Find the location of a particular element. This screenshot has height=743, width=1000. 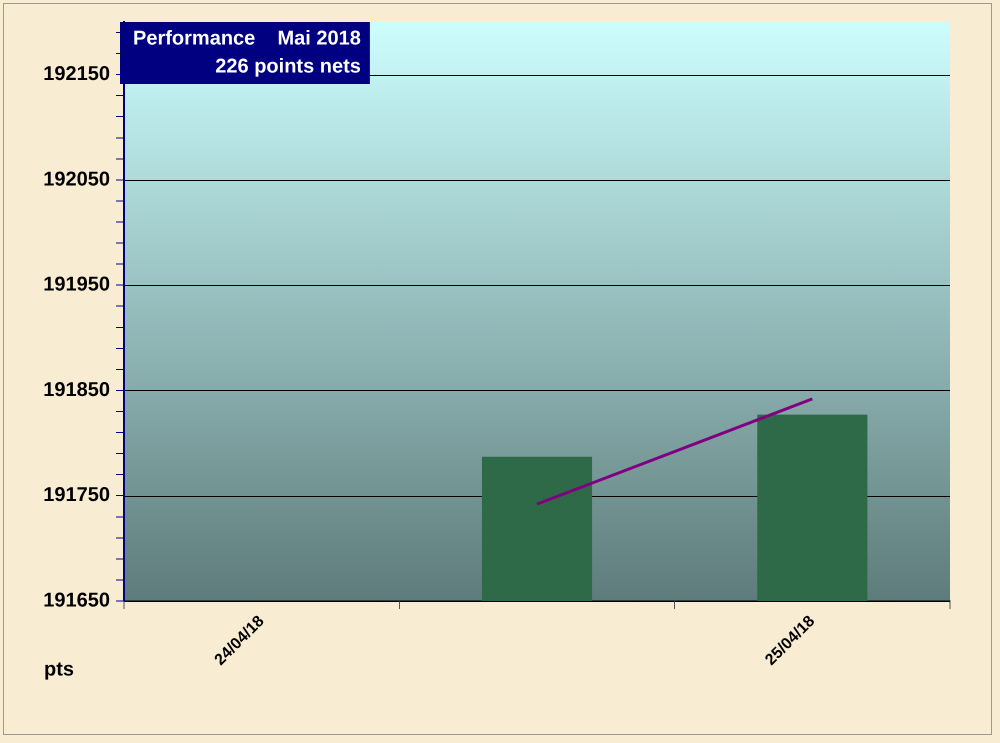

y-tick-label: 191650 is located at coordinates (76, 601).